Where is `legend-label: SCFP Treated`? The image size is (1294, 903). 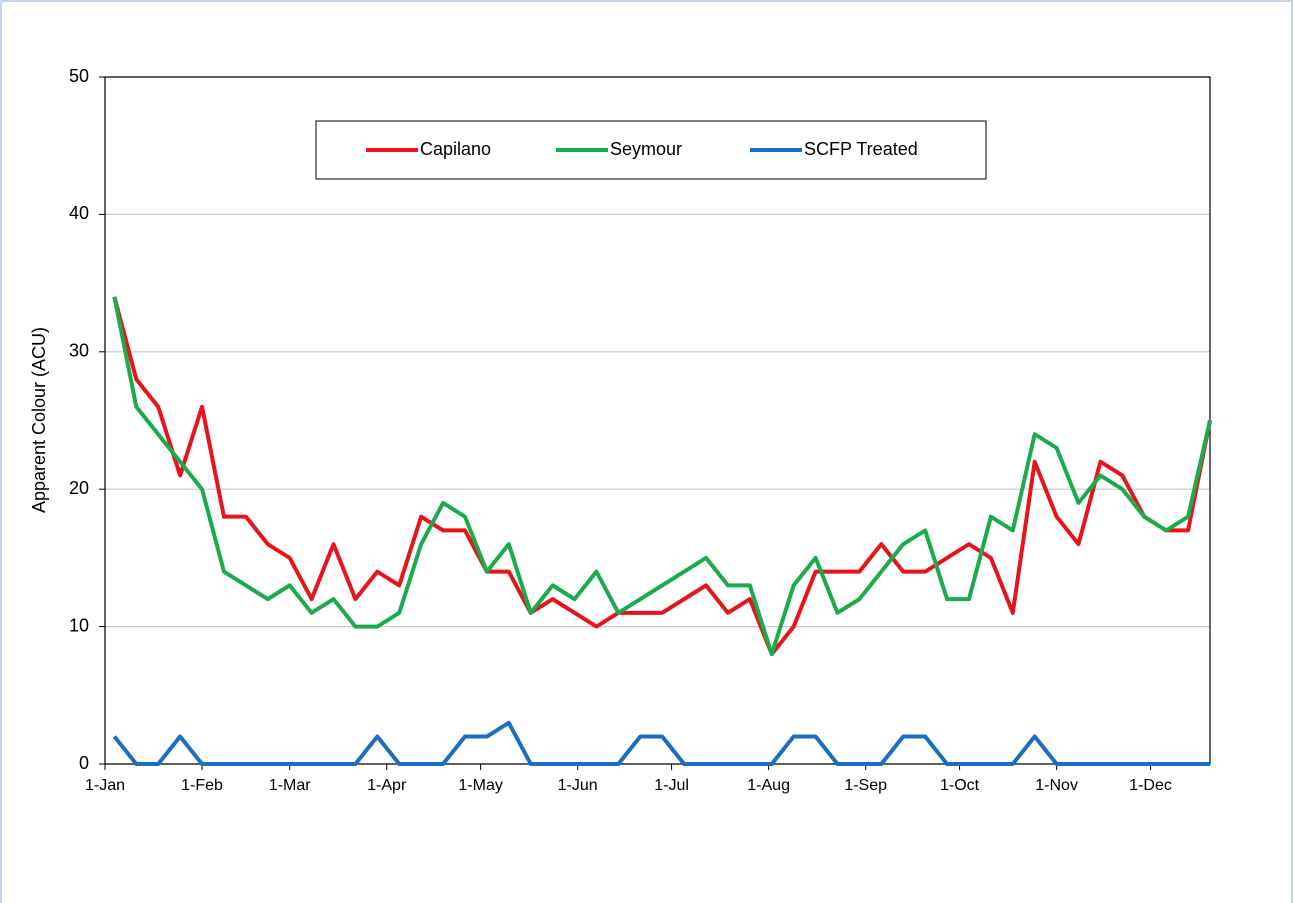
legend-label: SCFP Treated is located at coordinates (861, 149).